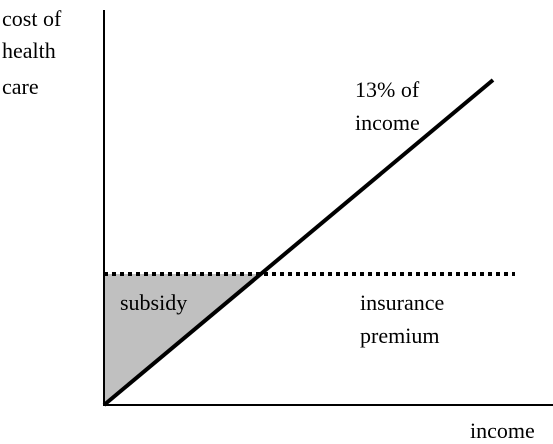  What do you see at coordinates (387, 122) in the screenshot?
I see `income-line-label: income` at bounding box center [387, 122].